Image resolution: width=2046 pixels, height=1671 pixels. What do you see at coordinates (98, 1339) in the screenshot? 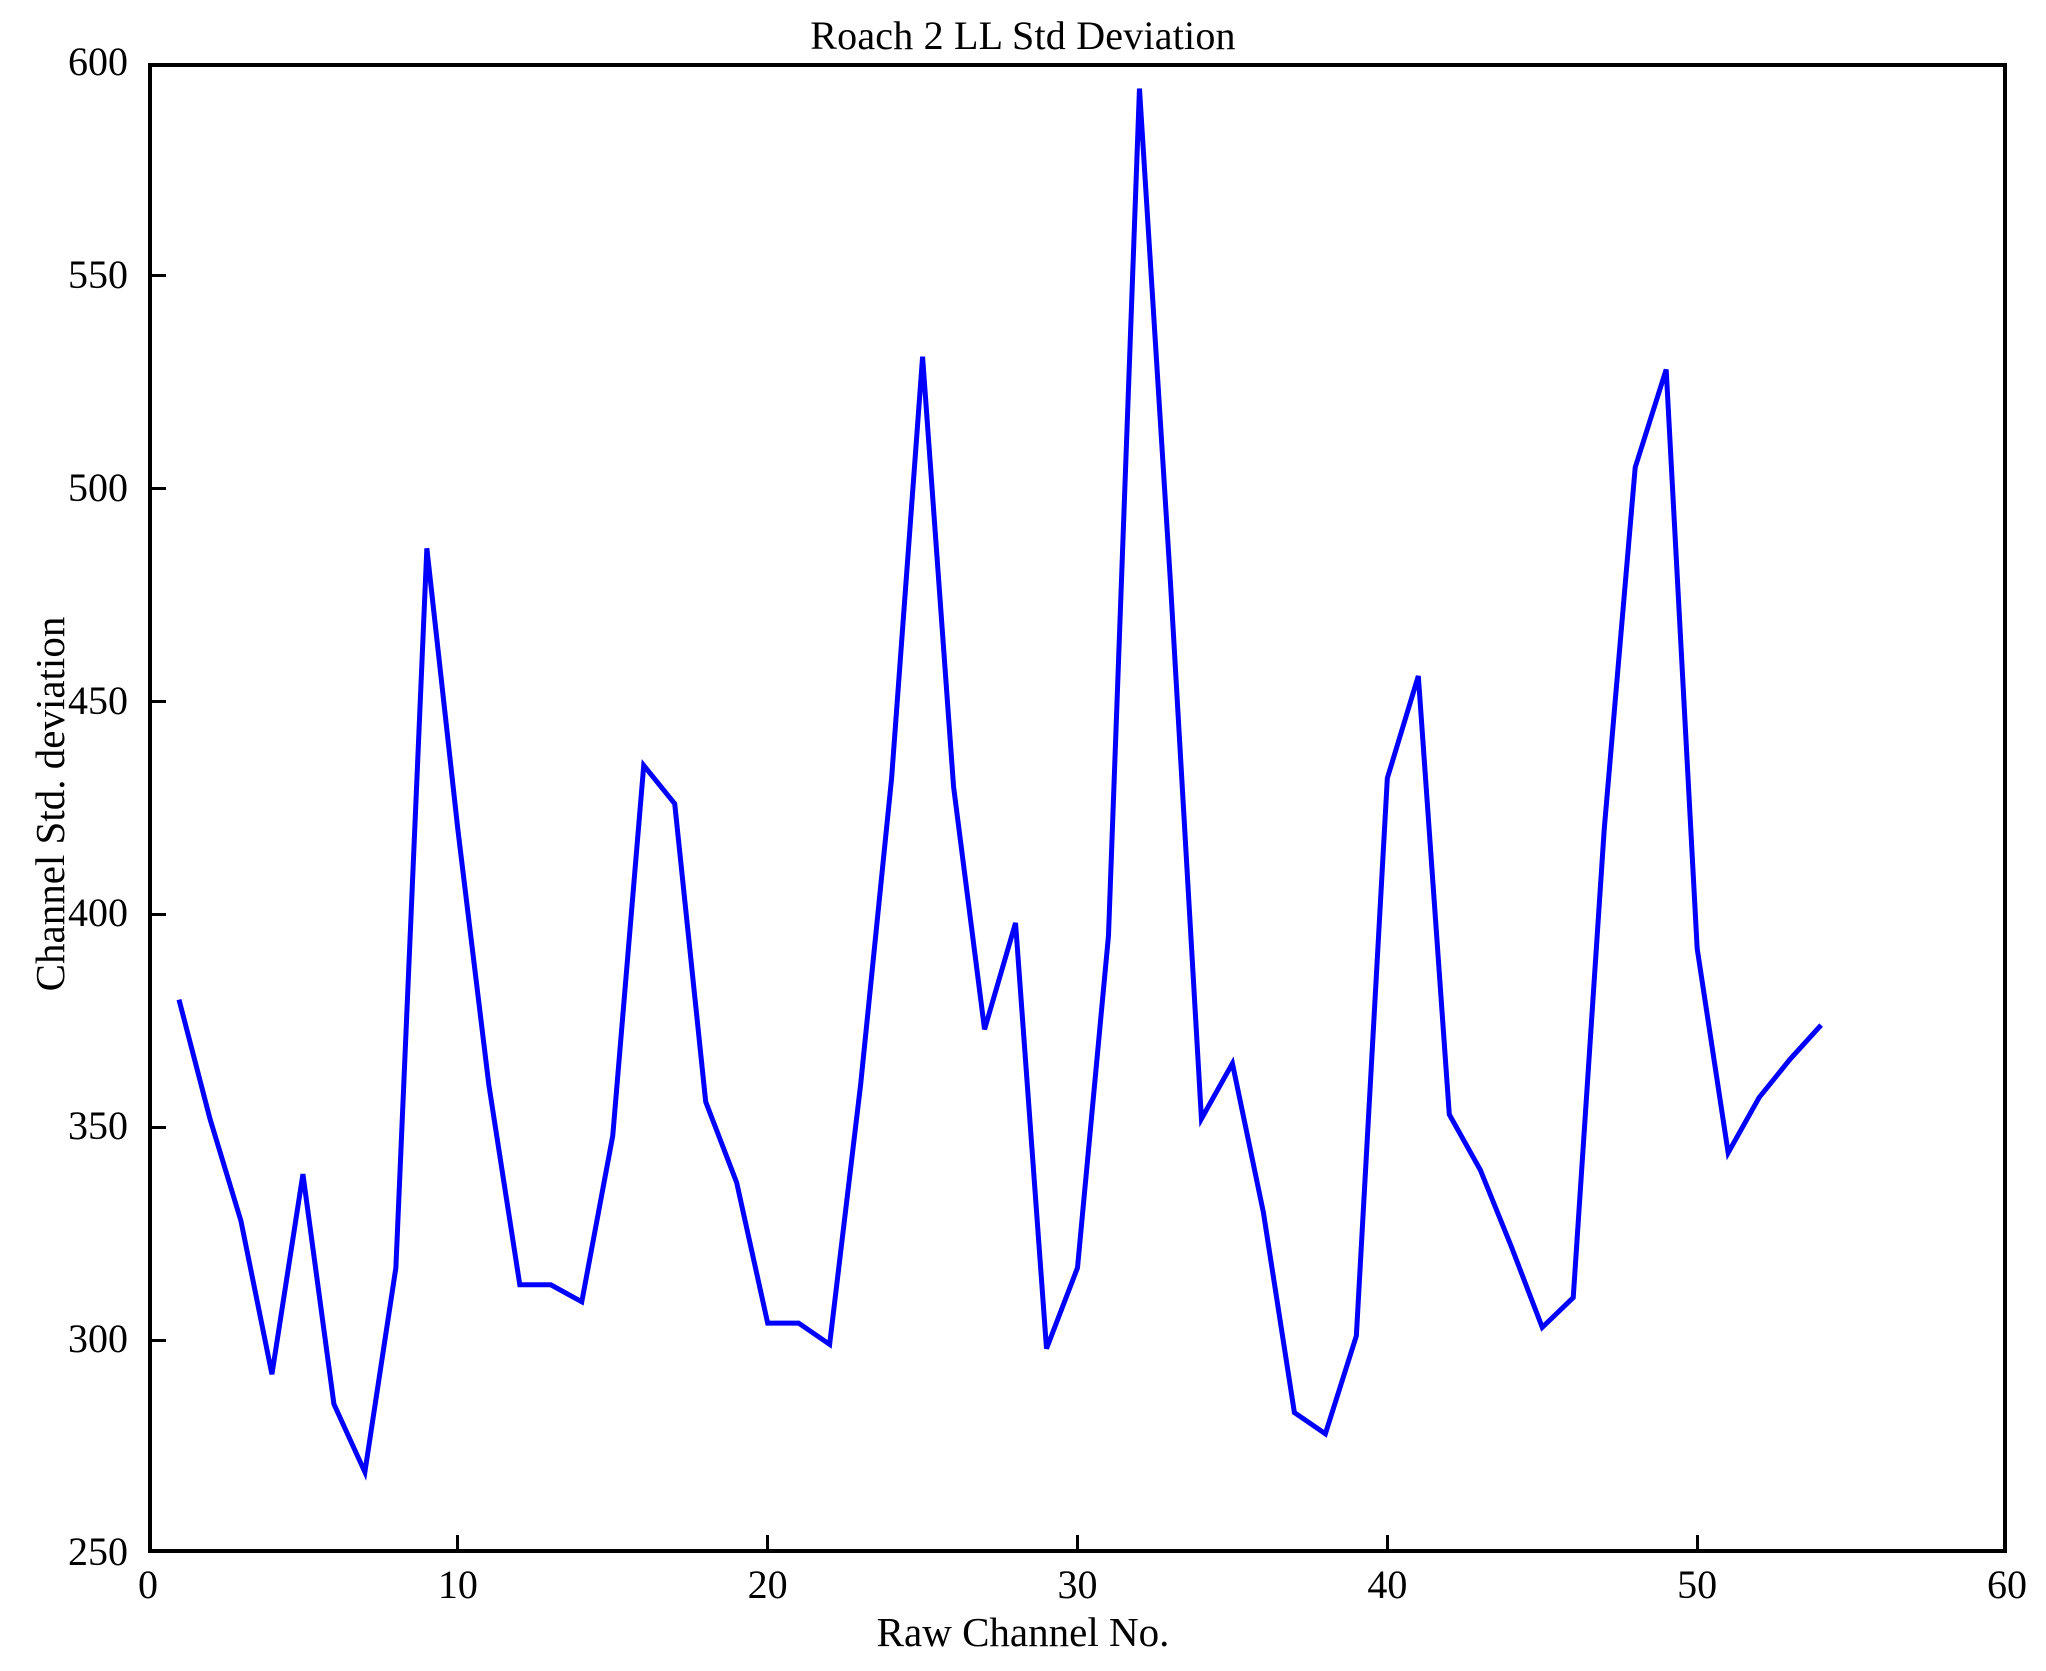
I see `y-tick-label: 300` at bounding box center [98, 1339].